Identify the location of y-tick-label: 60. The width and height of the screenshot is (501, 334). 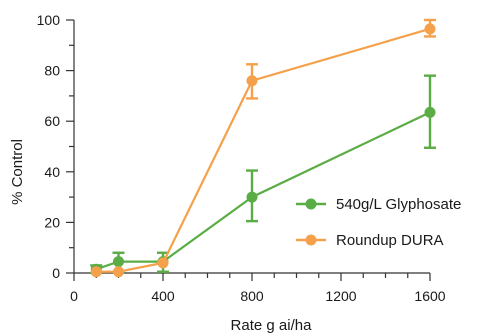
(52, 121).